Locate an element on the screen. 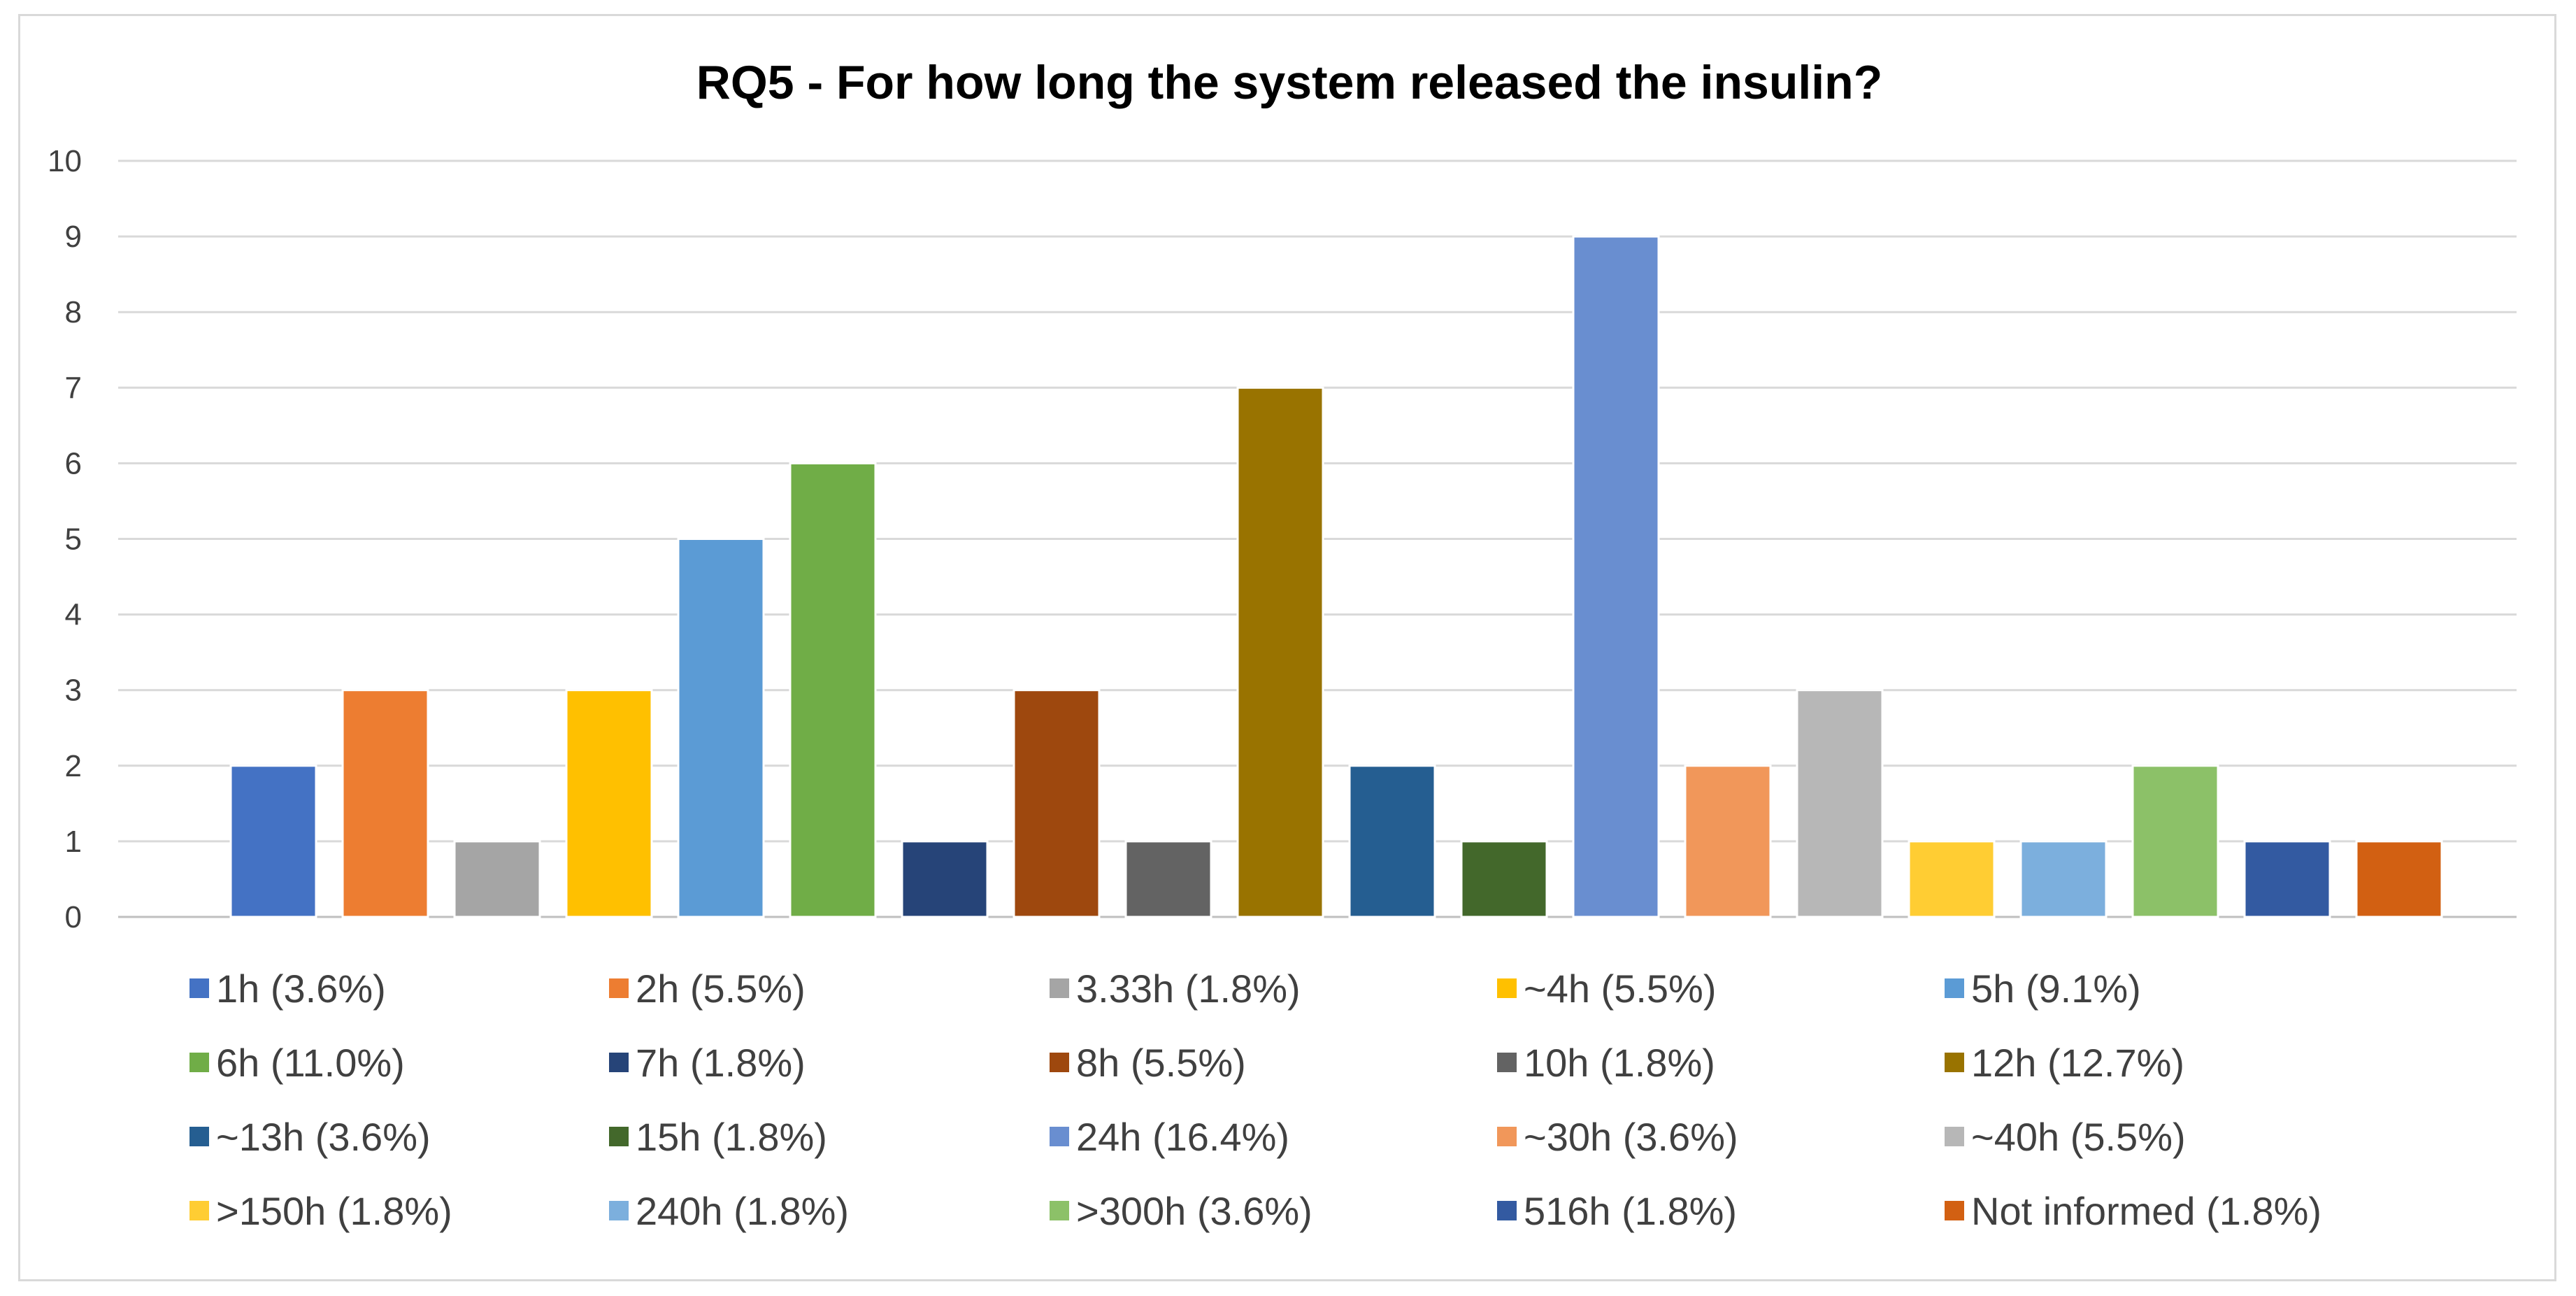 This screenshot has width=2576, height=1296. legend-label: ~40h (5.5%) is located at coordinates (2078, 1137).